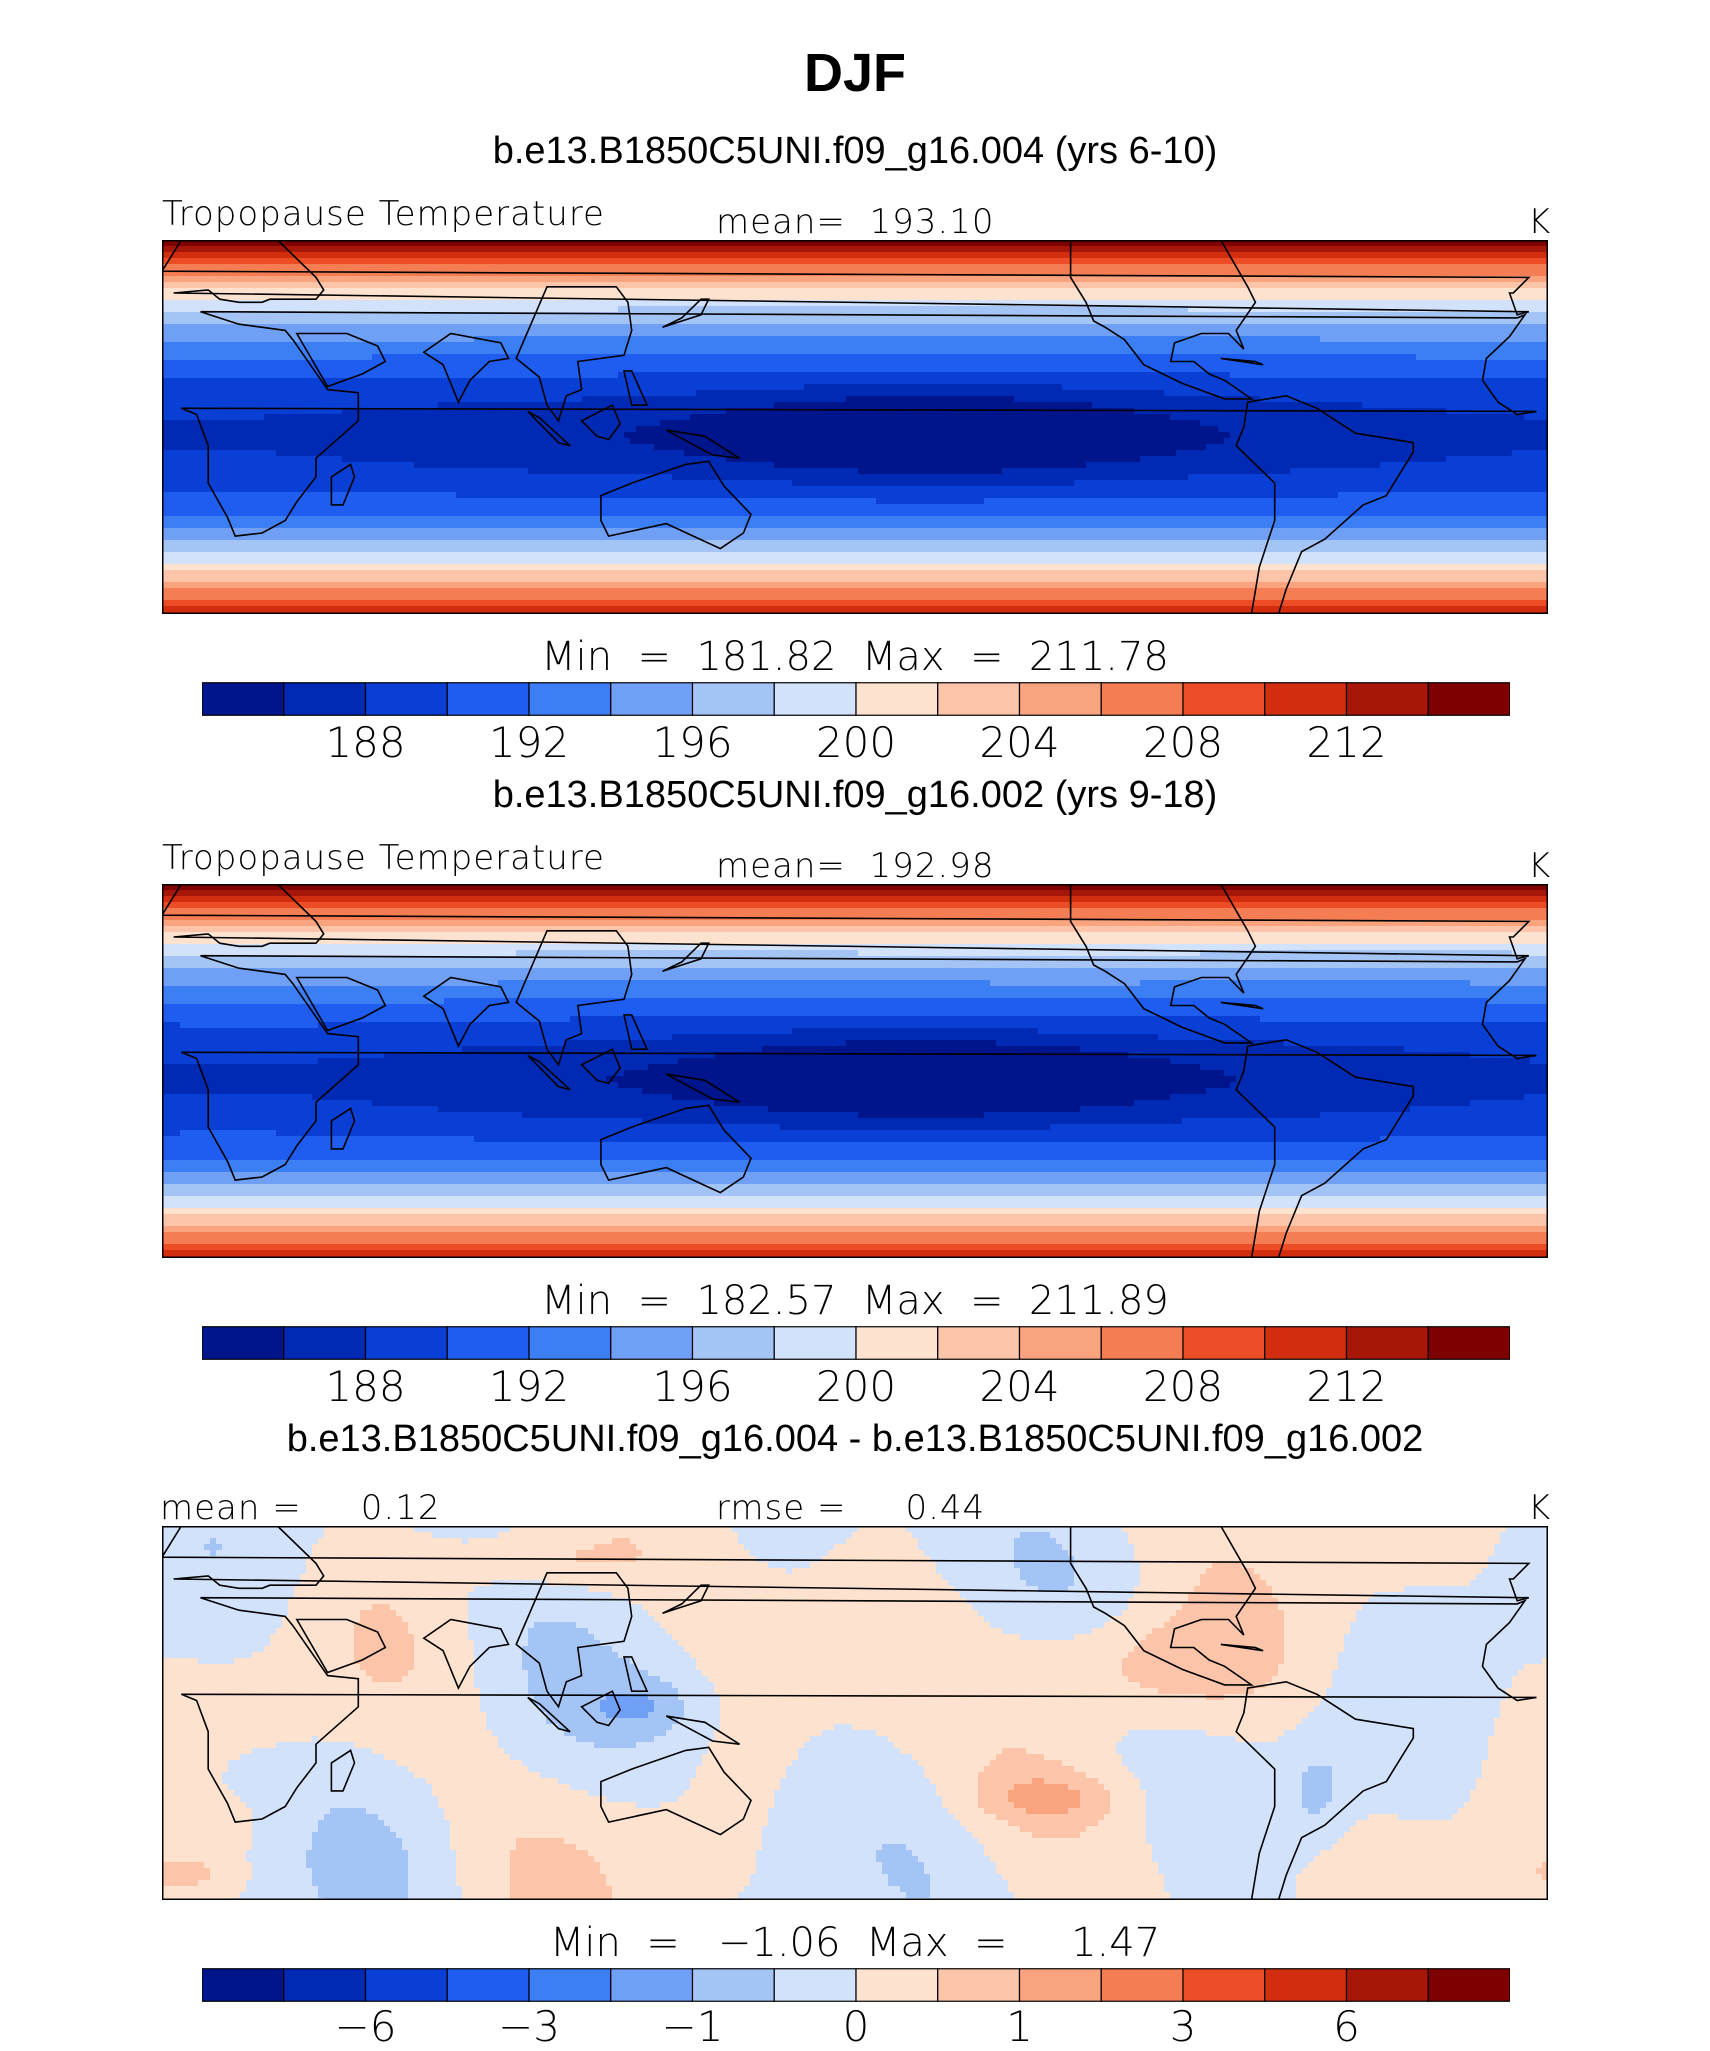 This screenshot has width=1710, height=2051. I want to click on panel1-units-label: K, so click(1539, 222).